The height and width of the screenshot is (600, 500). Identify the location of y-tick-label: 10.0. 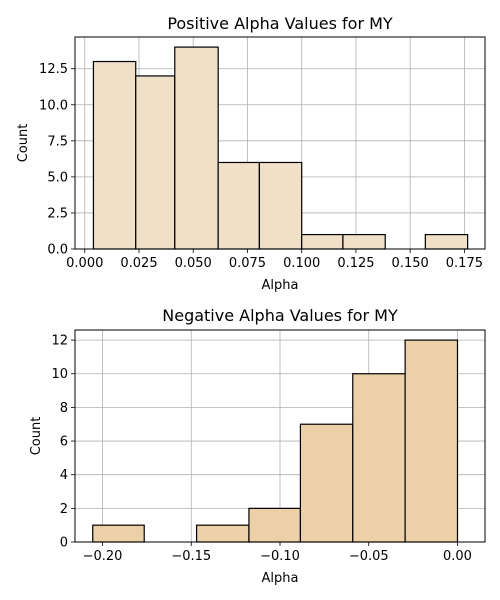
(53, 105).